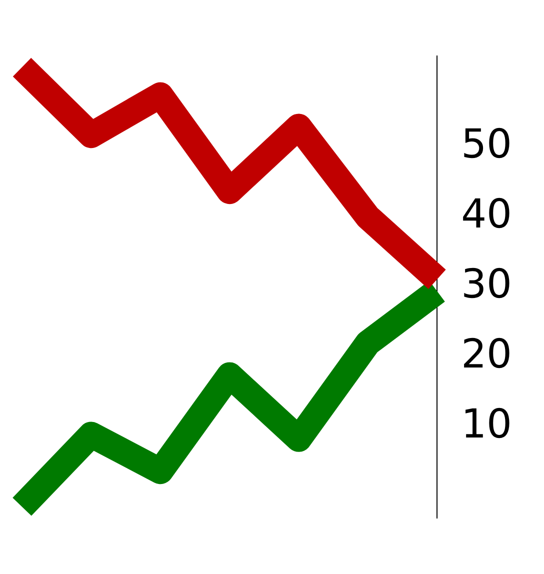  What do you see at coordinates (486, 354) in the screenshot?
I see `y-tick-label: 20` at bounding box center [486, 354].